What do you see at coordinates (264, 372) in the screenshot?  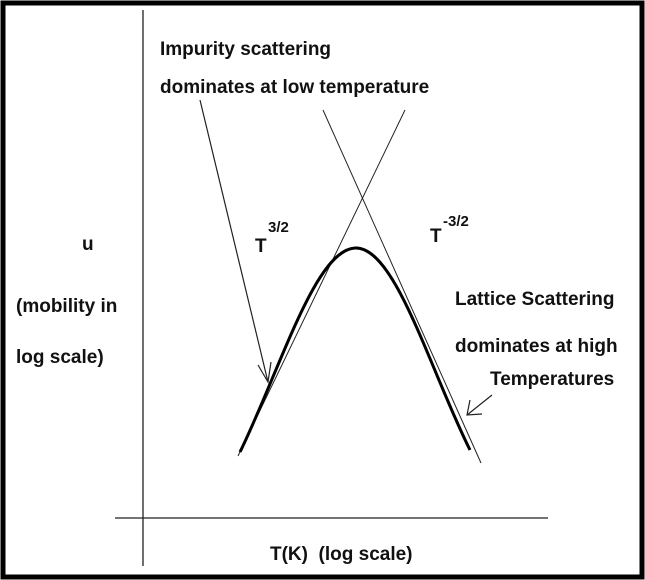 I see `impurity-arrowhead` at bounding box center [264, 372].